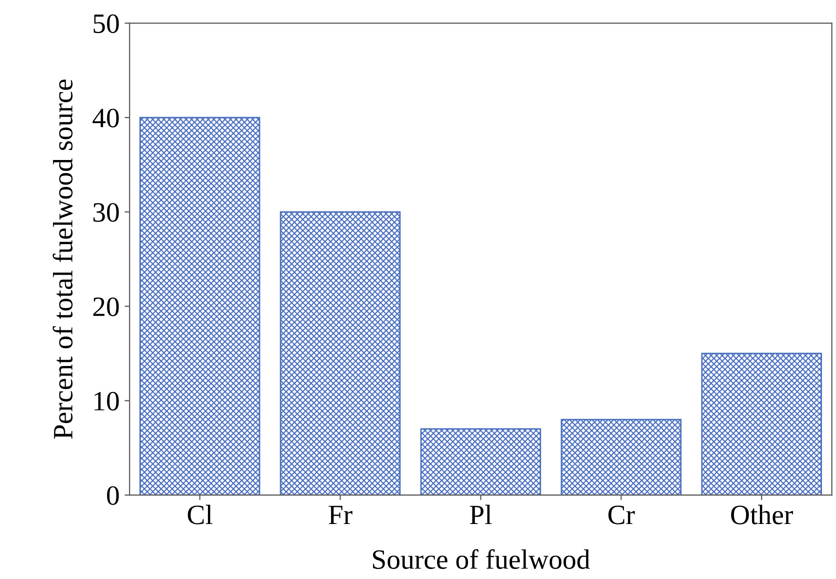  Describe the element at coordinates (762, 514) in the screenshot. I see `x-tick-label: Other` at that location.